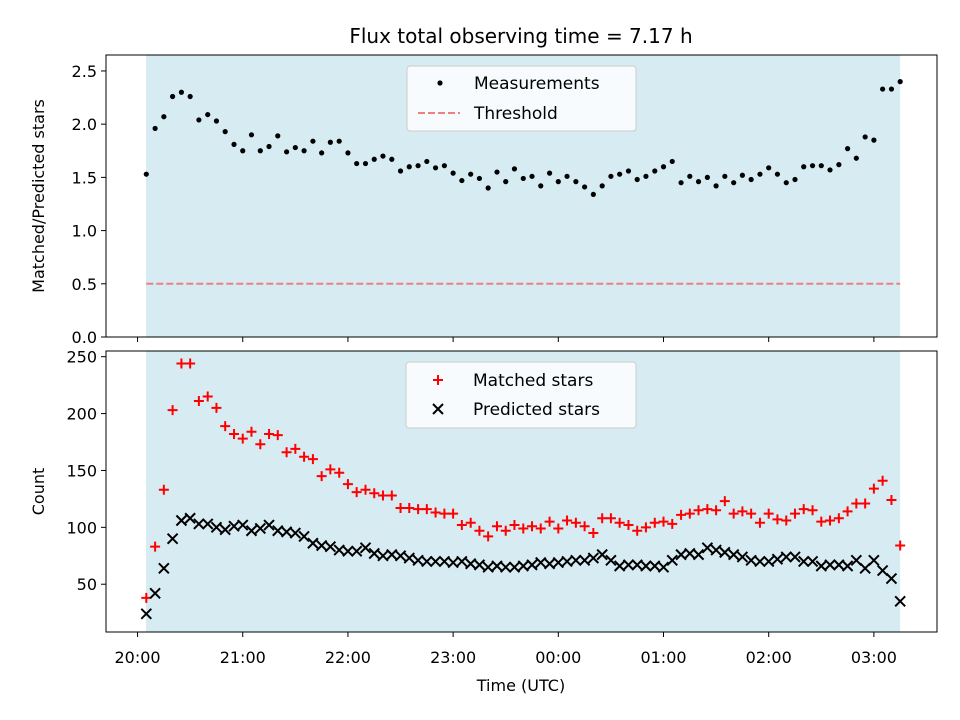 The image size is (960, 720). I want to click on ratio-y-axis-label: Matched/Predicted stars, so click(38, 196).